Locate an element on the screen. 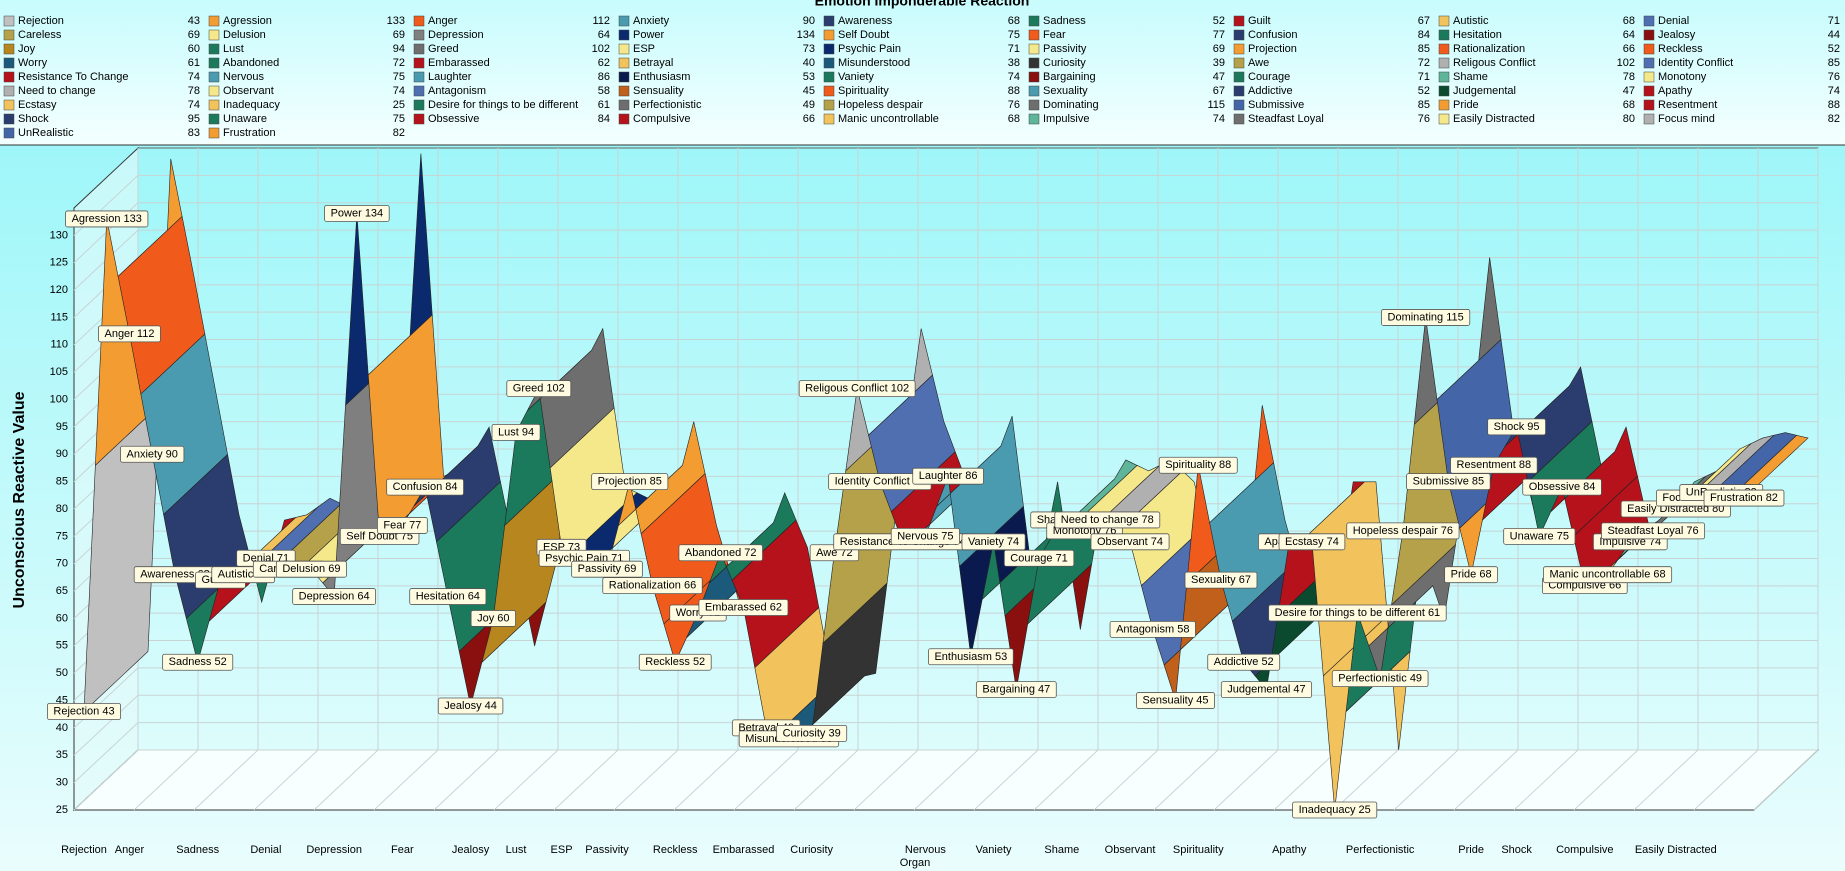 The image size is (1845, 871). data-label: Perfectionistic 49 is located at coordinates (1380, 679).